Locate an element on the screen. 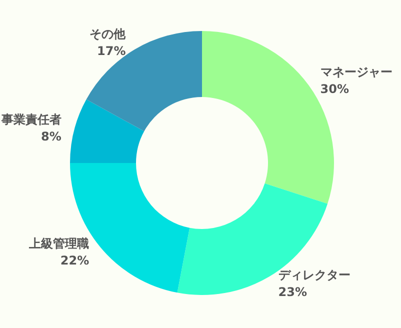 This screenshot has height=328, width=401. data-label: 22% is located at coordinates (75, 261).